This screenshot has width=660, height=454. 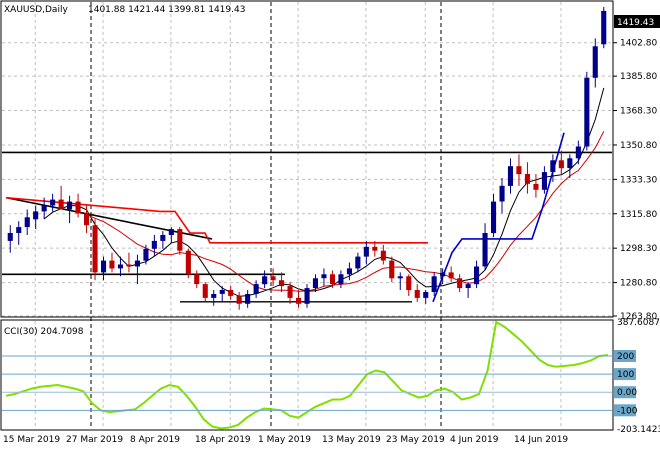 I want to click on time-tick-label: 14 Jun 2019, so click(x=541, y=440).